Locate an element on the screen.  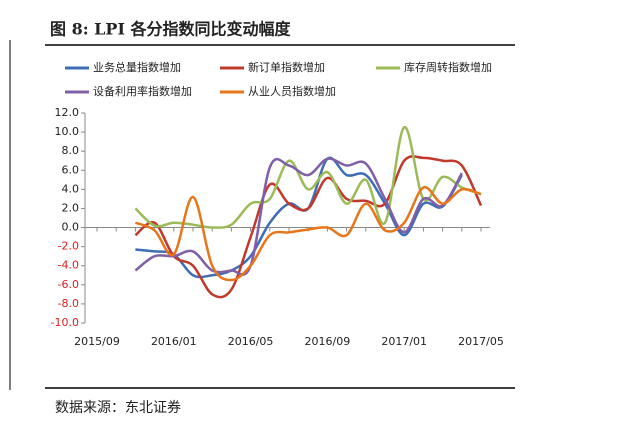
x-tick-label: 2015/09 is located at coordinates (97, 341).